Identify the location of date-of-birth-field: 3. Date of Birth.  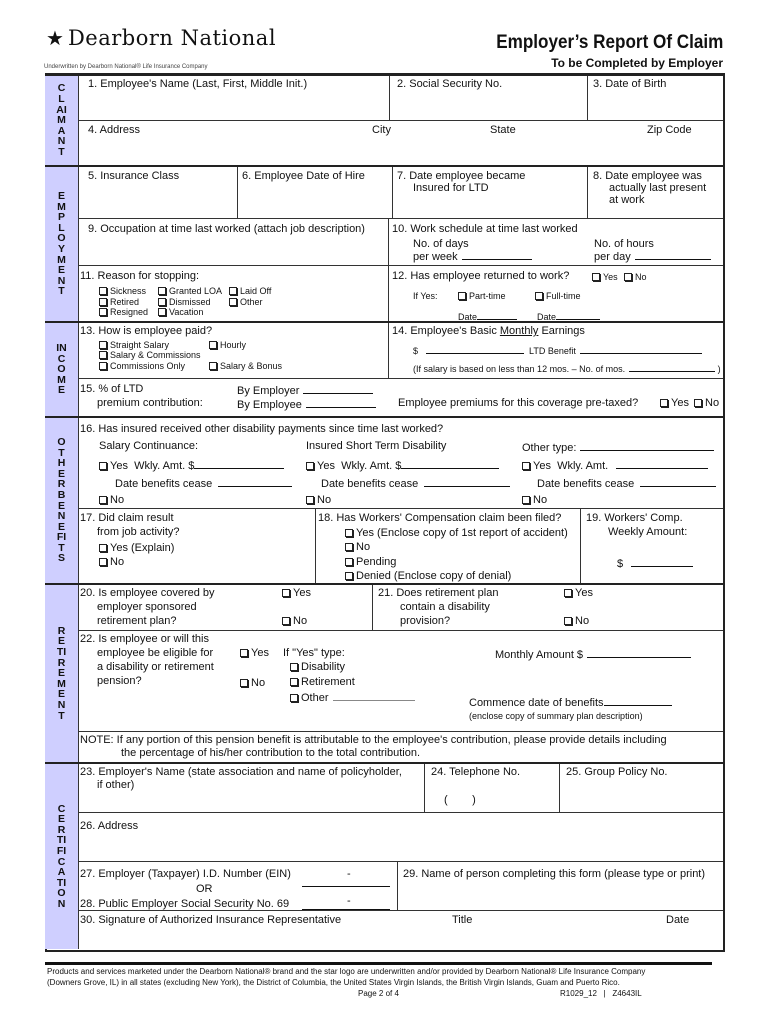
(630, 84).